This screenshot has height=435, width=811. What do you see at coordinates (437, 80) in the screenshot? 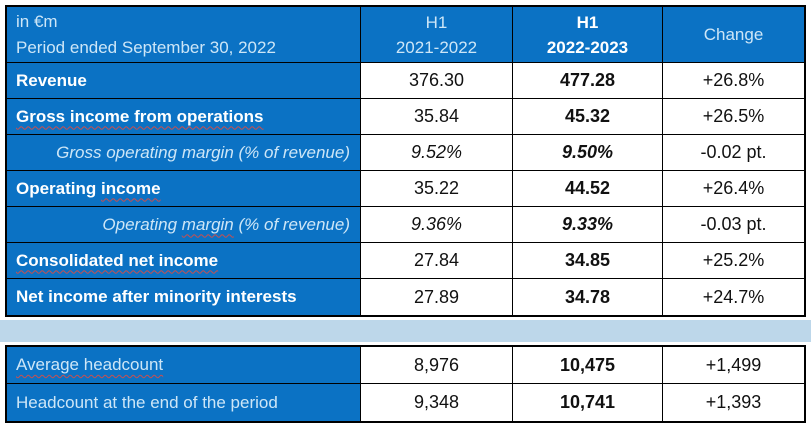
I see `value-h1-2021-2022: 376.30` at bounding box center [437, 80].